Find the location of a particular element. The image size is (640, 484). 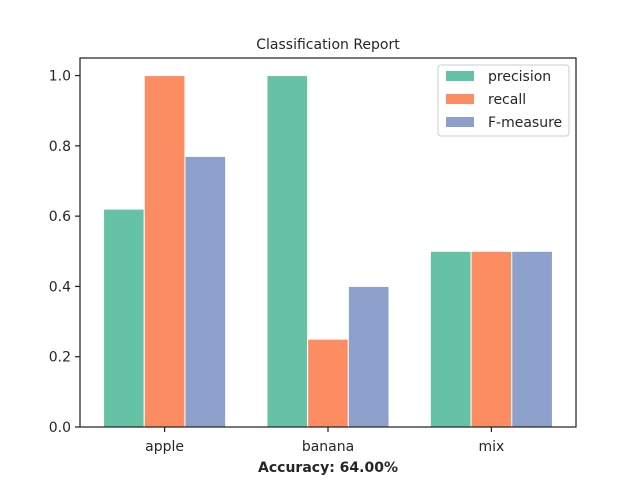

x-axis: apple banana mix is located at coordinates (324, 441).